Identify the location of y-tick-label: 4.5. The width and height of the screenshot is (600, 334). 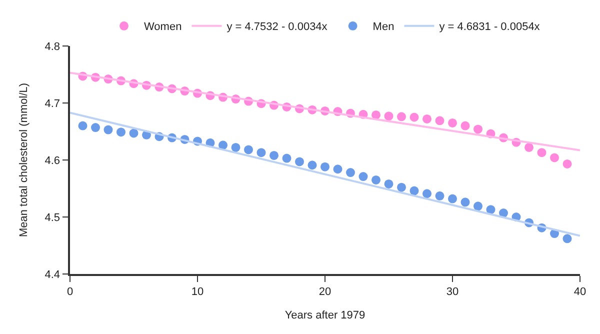
(52, 218).